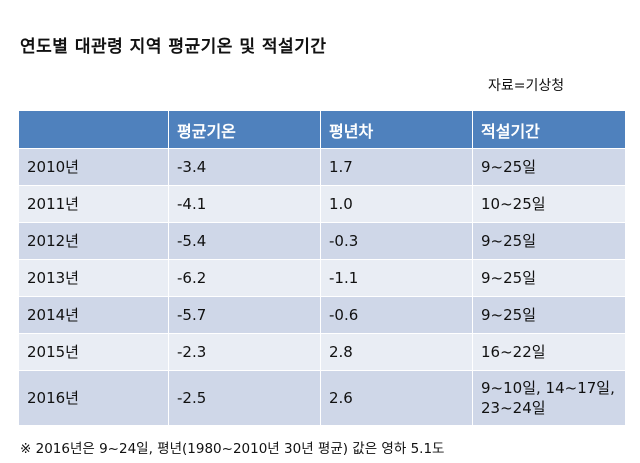  What do you see at coordinates (396, 204) in the screenshot?
I see `cell-deviation: 1.0` at bounding box center [396, 204].